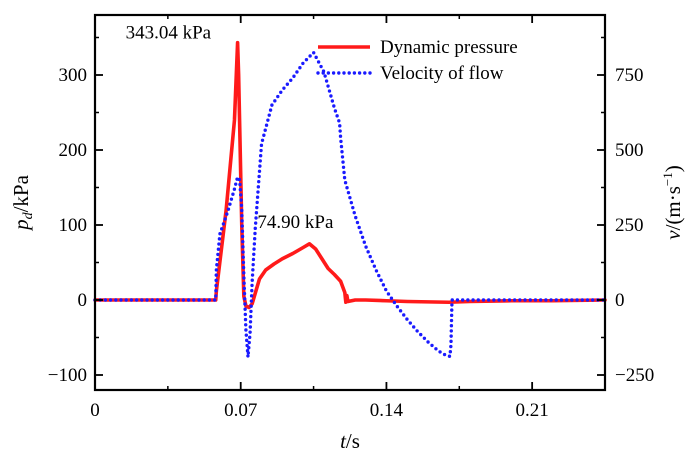  I want to click on x-axis-title: t/s, so click(350, 441).